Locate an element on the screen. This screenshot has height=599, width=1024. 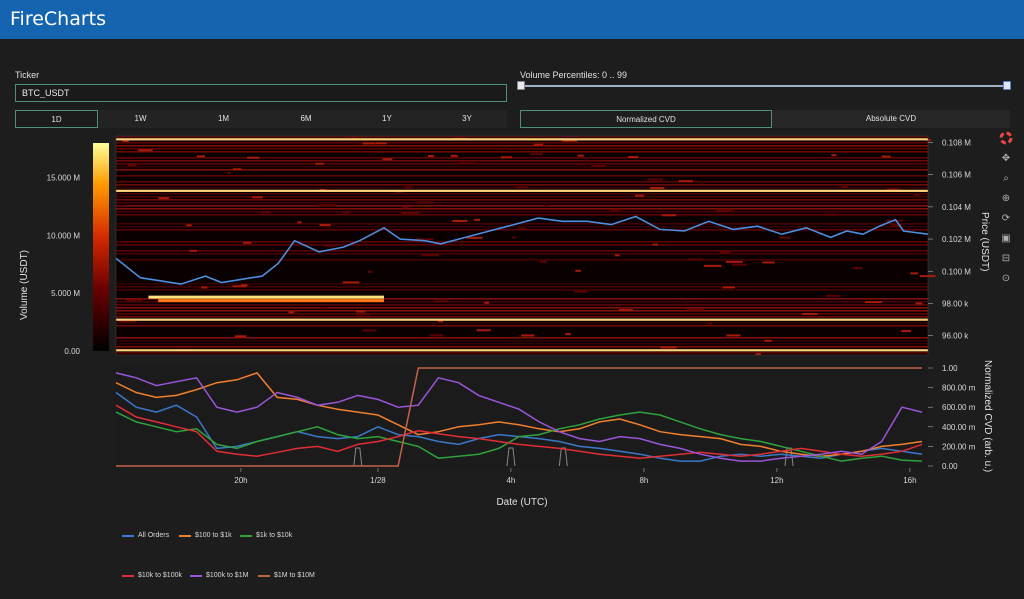
normalized-cvd-button: Normalized CVD is located at coordinates (646, 119).